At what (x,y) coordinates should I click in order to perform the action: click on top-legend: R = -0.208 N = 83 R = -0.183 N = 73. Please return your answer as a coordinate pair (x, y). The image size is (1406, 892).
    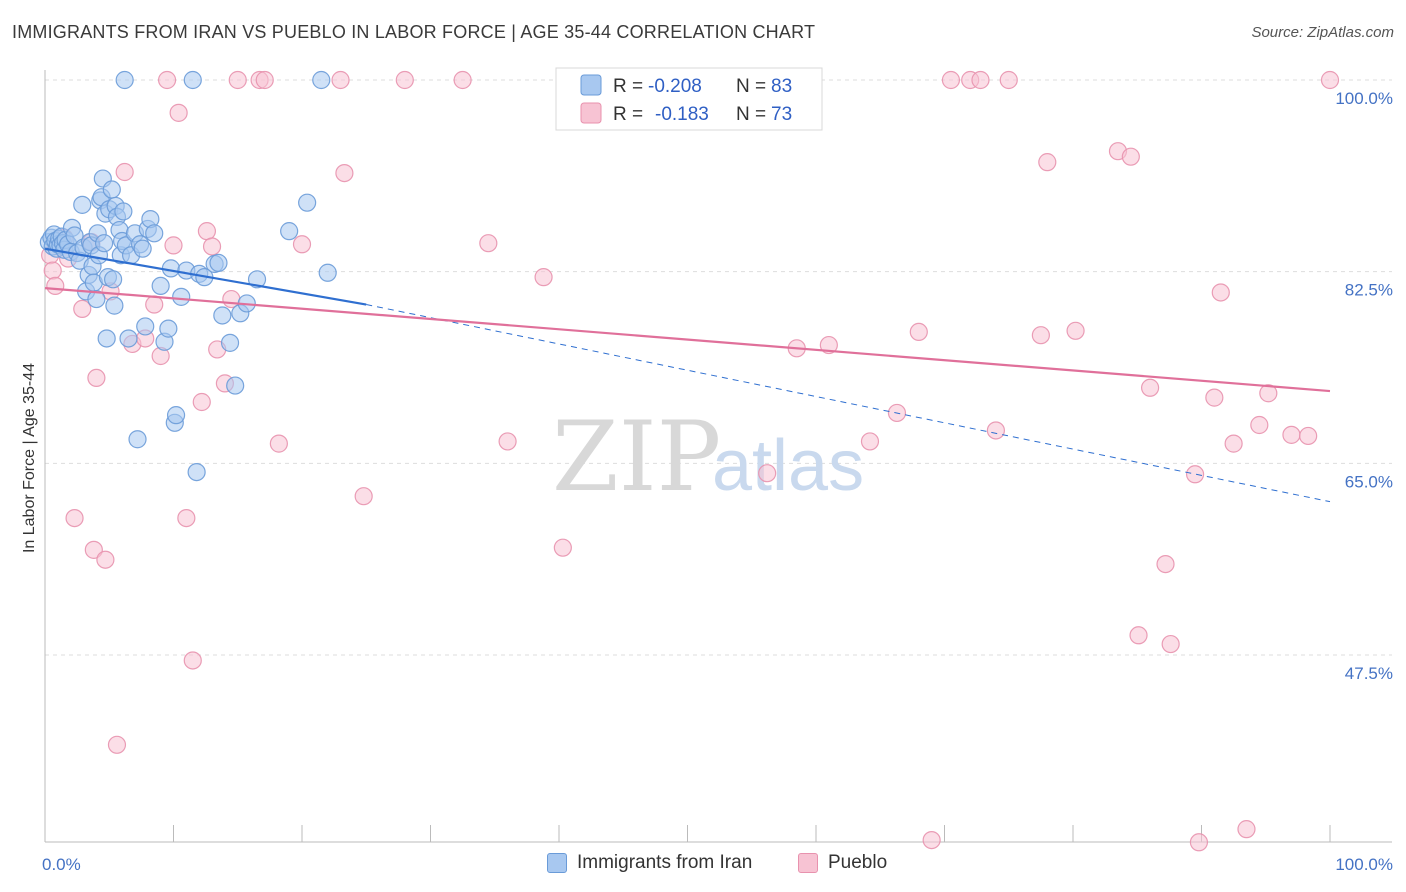
    Looking at the image, I should click on (689, 99).